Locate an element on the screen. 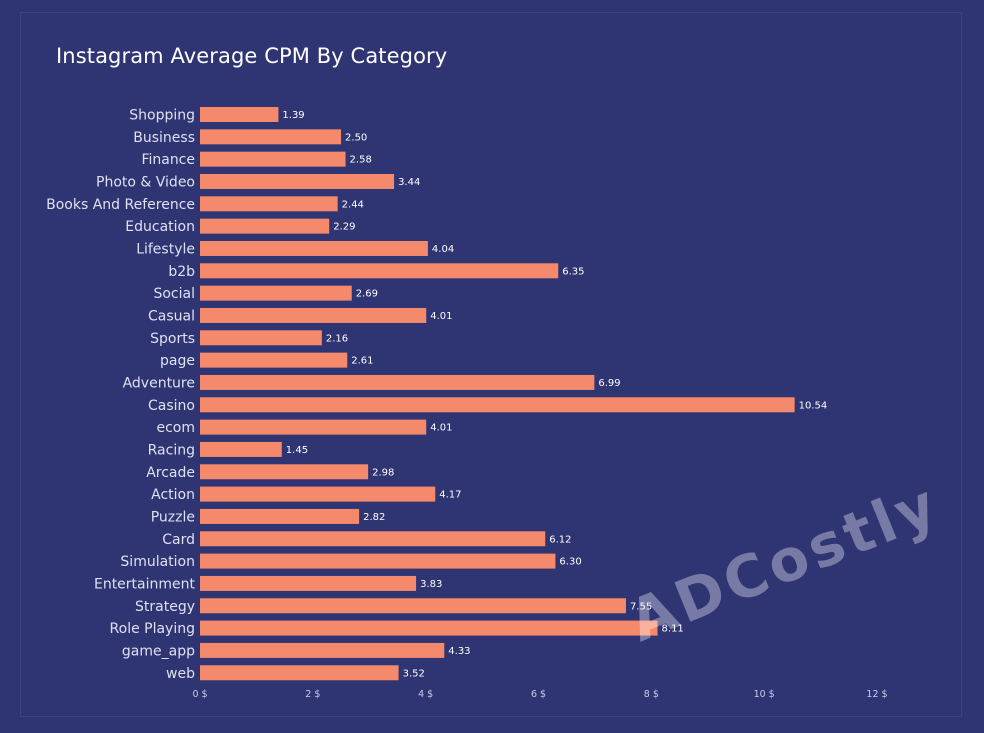  value-label: 1.39 is located at coordinates (293, 115).